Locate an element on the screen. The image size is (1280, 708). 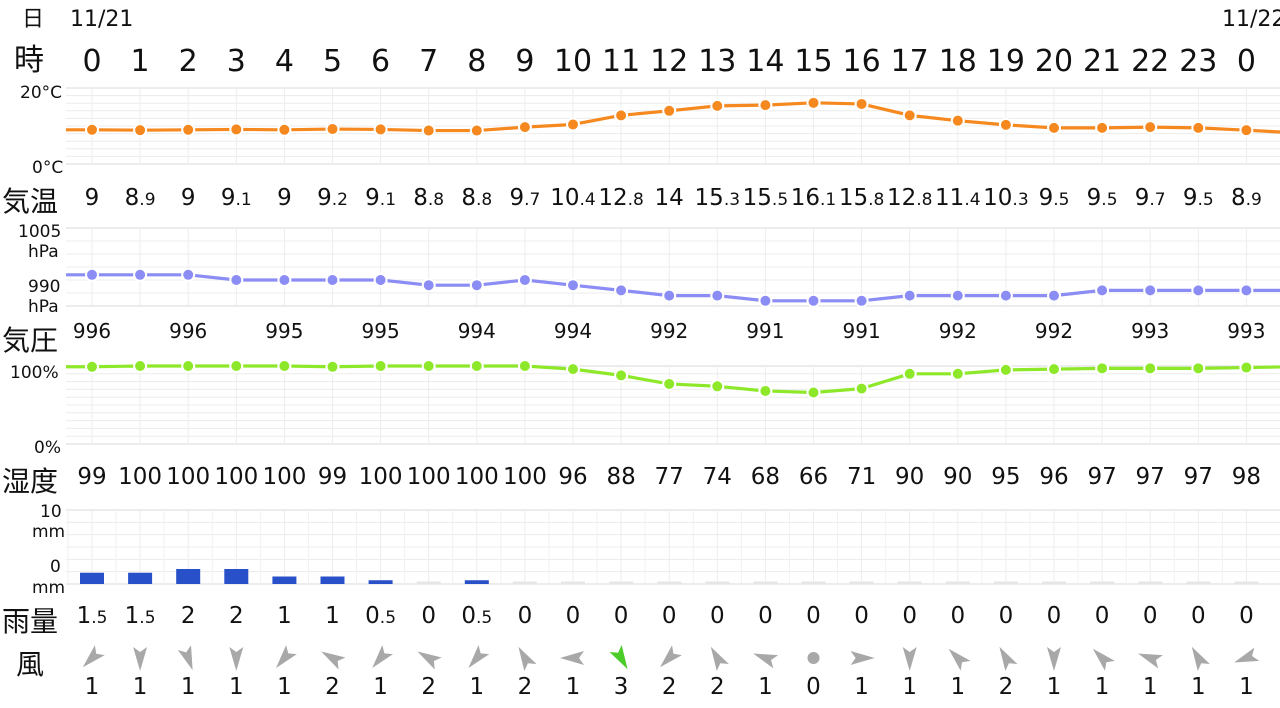
temp-value: 9.7 is located at coordinates (1150, 198).